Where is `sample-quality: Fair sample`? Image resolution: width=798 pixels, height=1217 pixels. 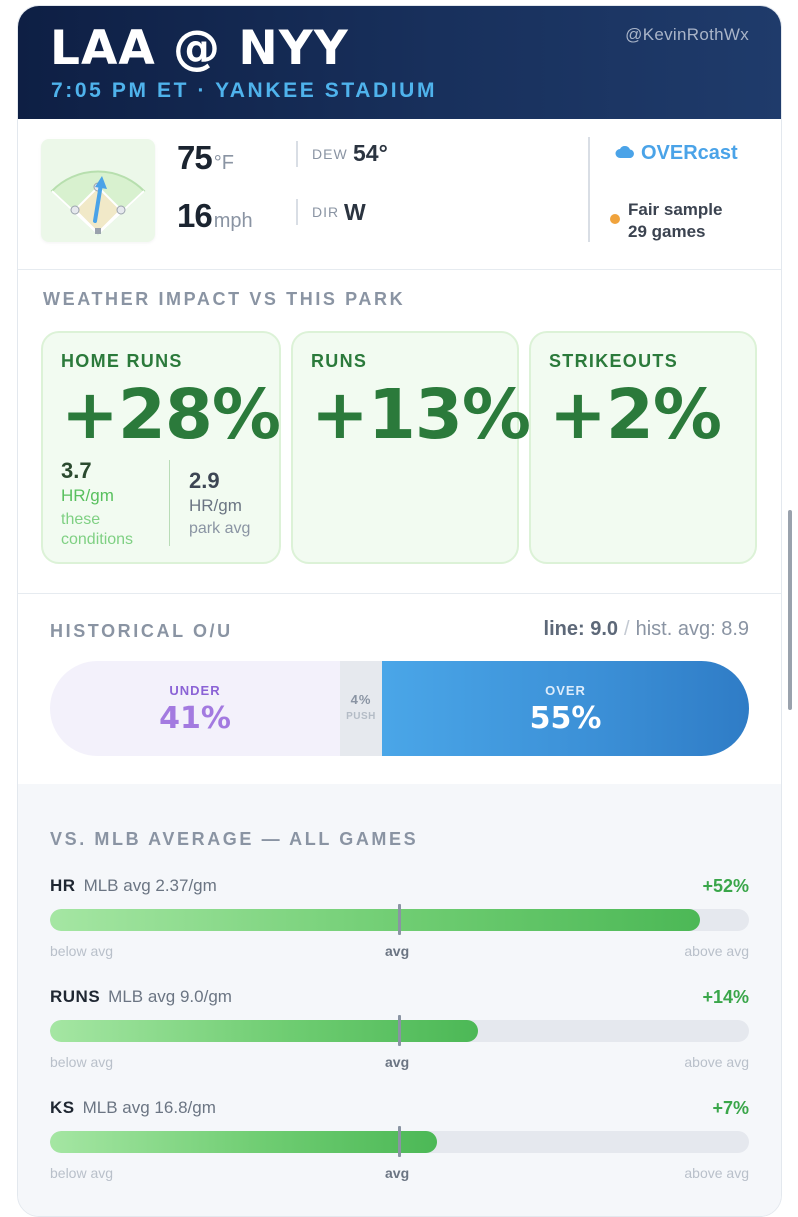
sample-quality: Fair sample is located at coordinates (675, 209).